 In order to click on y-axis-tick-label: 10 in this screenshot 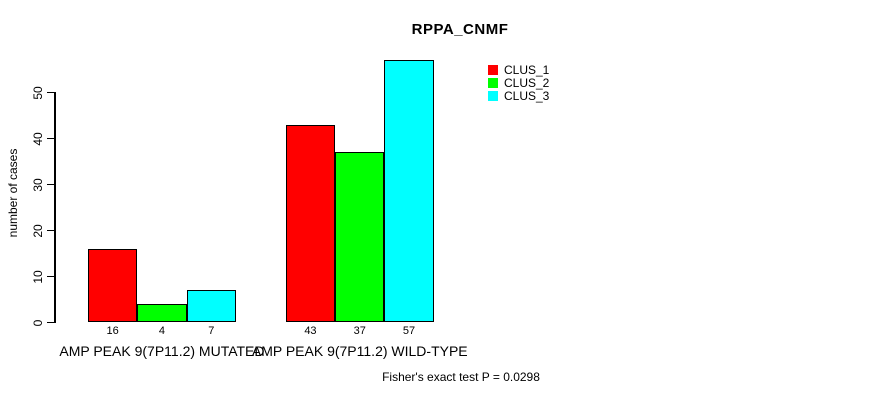, I will do `click(38, 276)`.